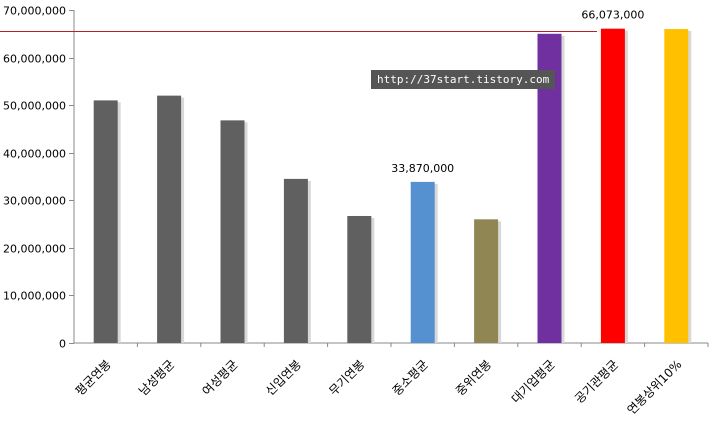  What do you see at coordinates (219, 377) in the screenshot?
I see `x-tick-label: 여성평균` at bounding box center [219, 377].